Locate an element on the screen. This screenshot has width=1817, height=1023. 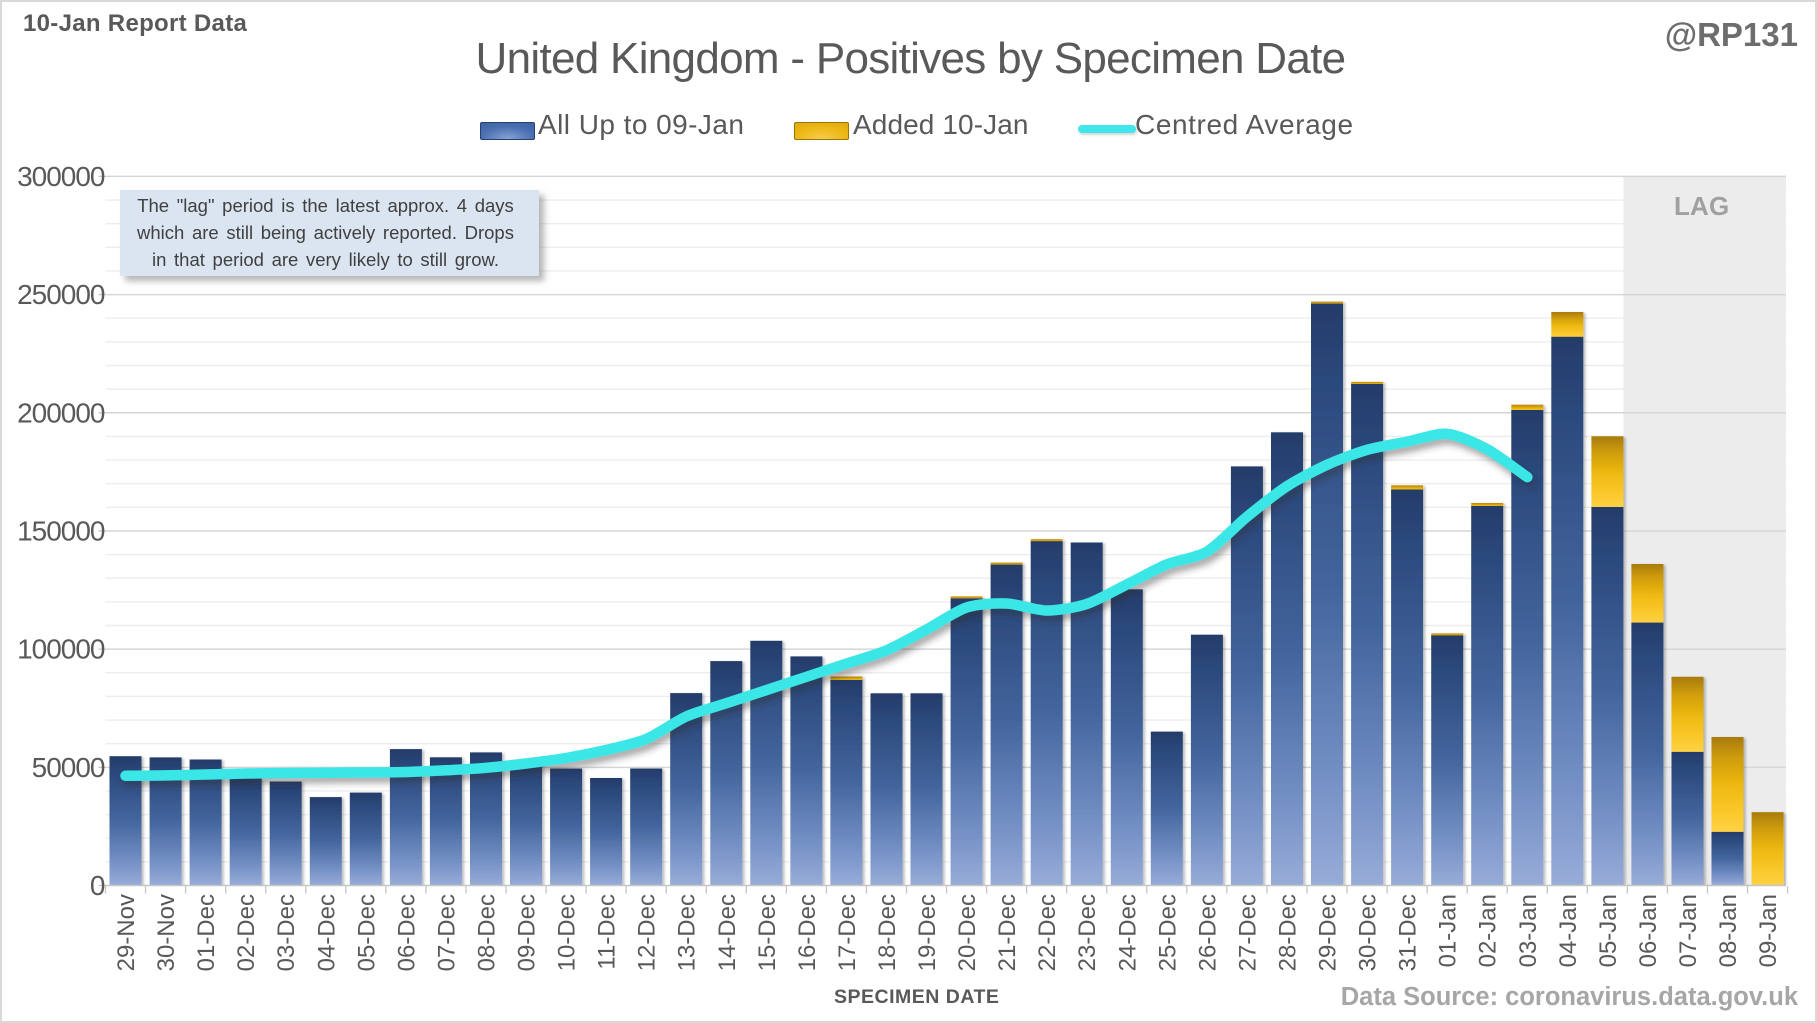
svg-text: 03-Dec is located at coordinates (286, 932).